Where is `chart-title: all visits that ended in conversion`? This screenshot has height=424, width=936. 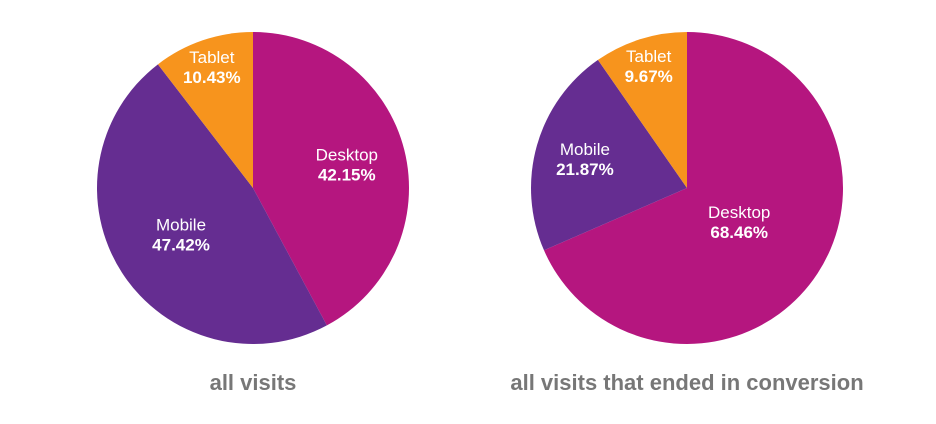
chart-title: all visits that ended in conversion is located at coordinates (686, 382).